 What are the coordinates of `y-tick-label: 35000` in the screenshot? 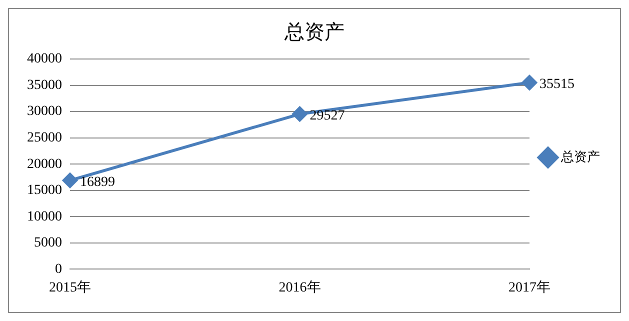 It's located at (44, 85).